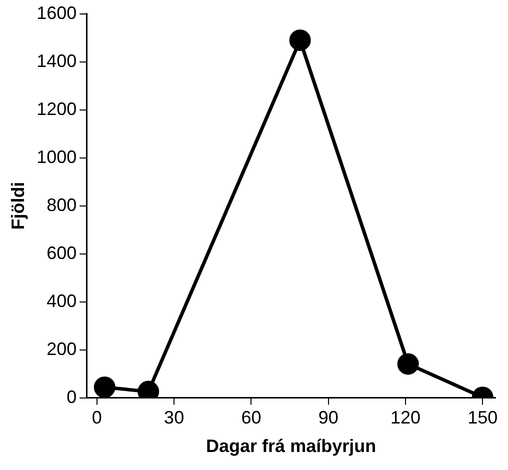 This screenshot has height=470, width=508. What do you see at coordinates (405, 418) in the screenshot?
I see `x-tick-label: 120` at bounding box center [405, 418].